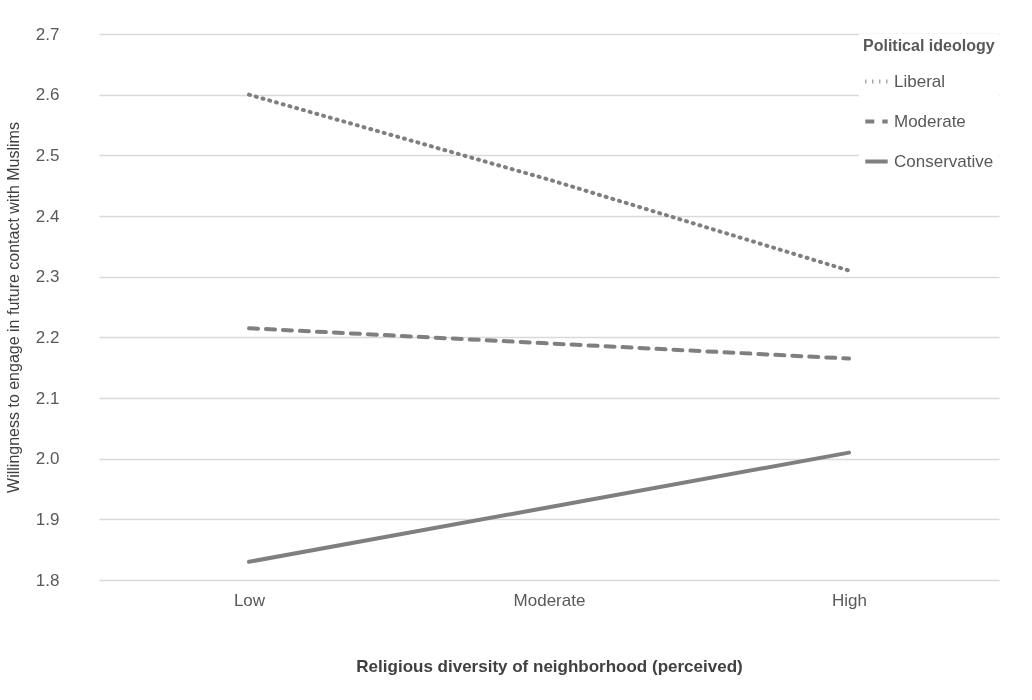 The image size is (1032, 700). I want to click on x-axis-title: Religious diversity of neighborhood (perceived), so click(549, 666).